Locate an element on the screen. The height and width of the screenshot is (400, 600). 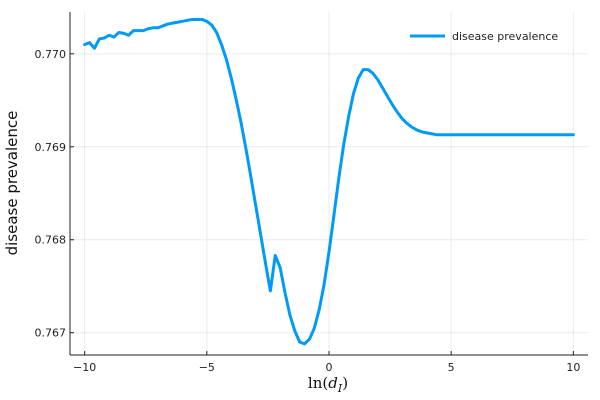
legend-label: disease prevalence is located at coordinates (505, 36).